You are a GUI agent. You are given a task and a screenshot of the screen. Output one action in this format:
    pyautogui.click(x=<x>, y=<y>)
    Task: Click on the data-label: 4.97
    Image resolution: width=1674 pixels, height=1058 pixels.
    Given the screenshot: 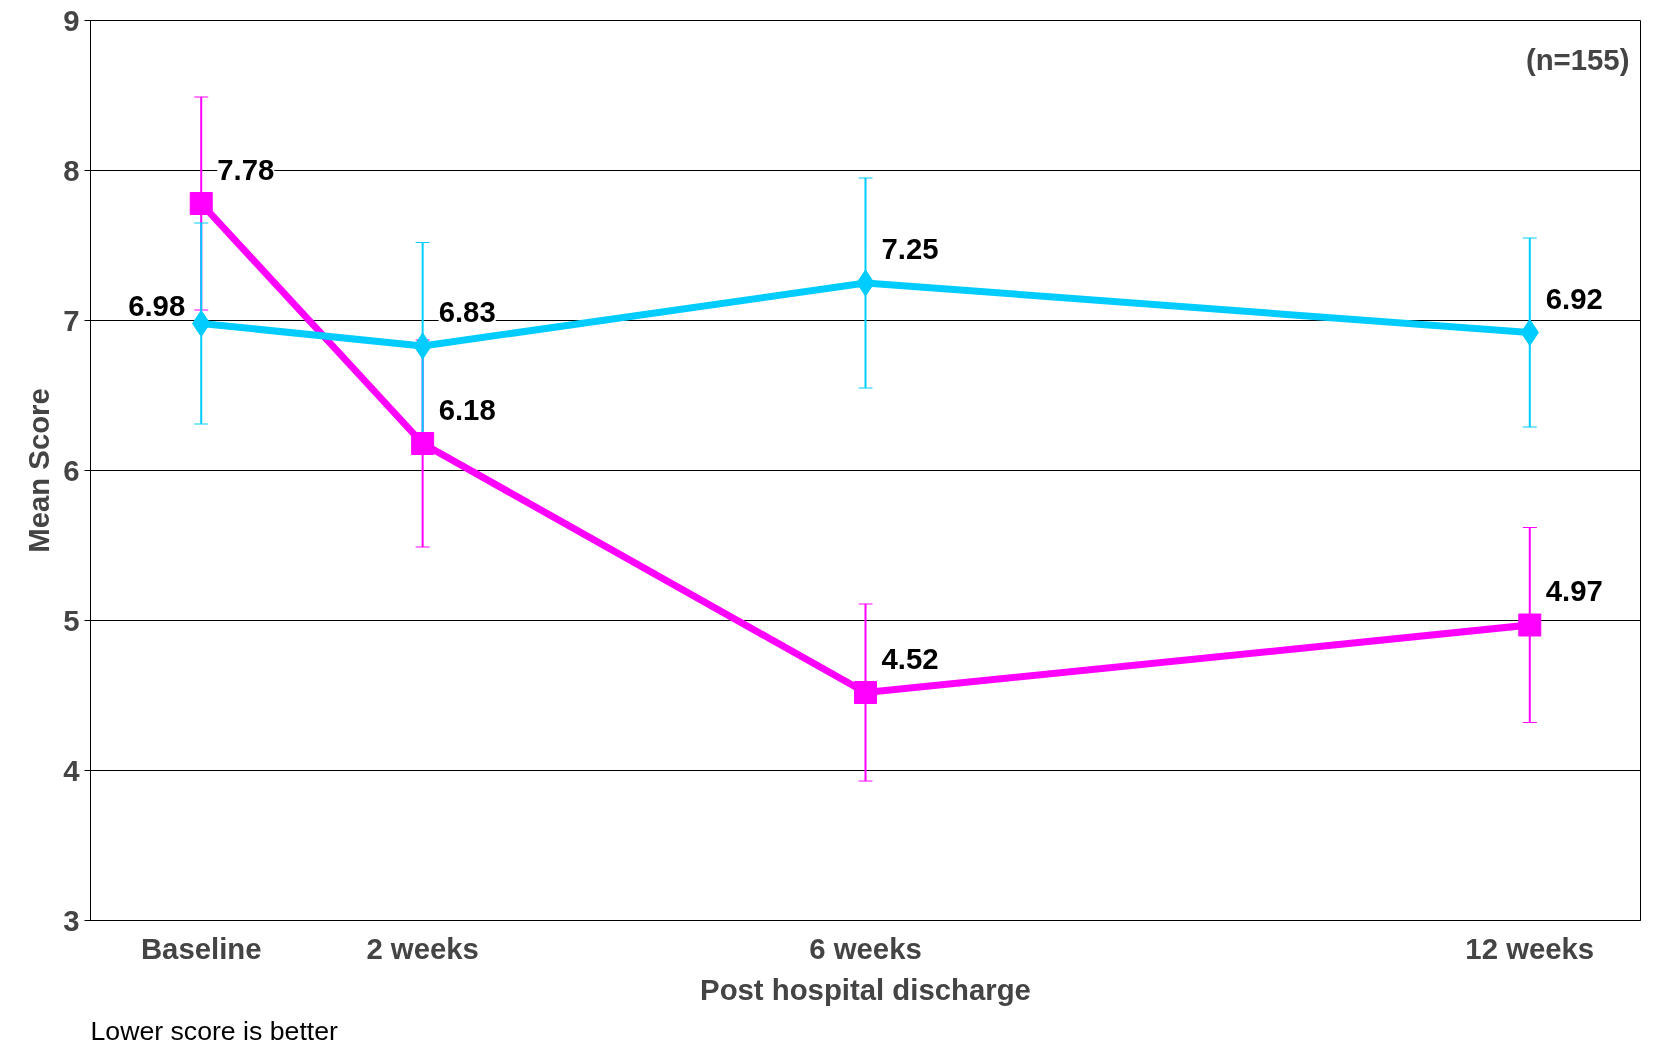 What is the action you would take?
    pyautogui.click(x=1574, y=590)
    